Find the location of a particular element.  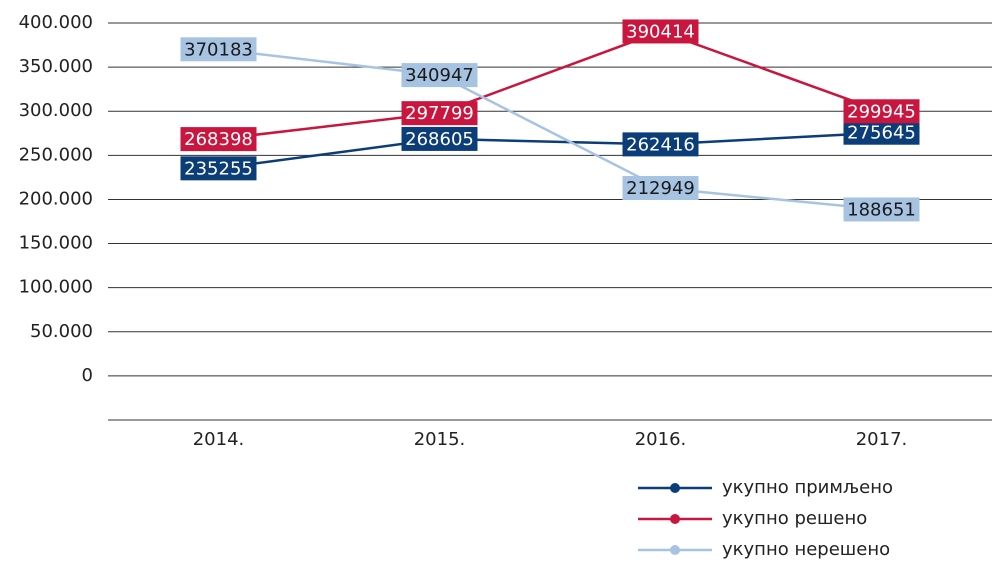

y-tick-label: 150.000 is located at coordinates (56, 243).